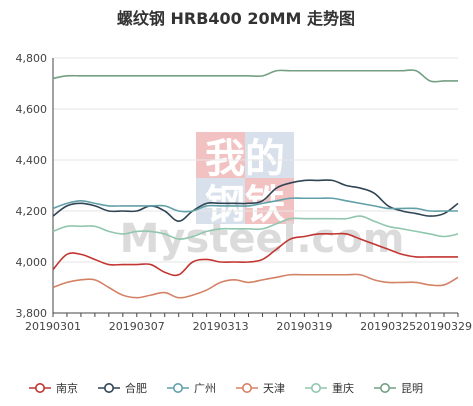 This screenshot has width=473, height=406. What do you see at coordinates (32, 313) in the screenshot?
I see `y-tick-label: 3,800` at bounding box center [32, 313].